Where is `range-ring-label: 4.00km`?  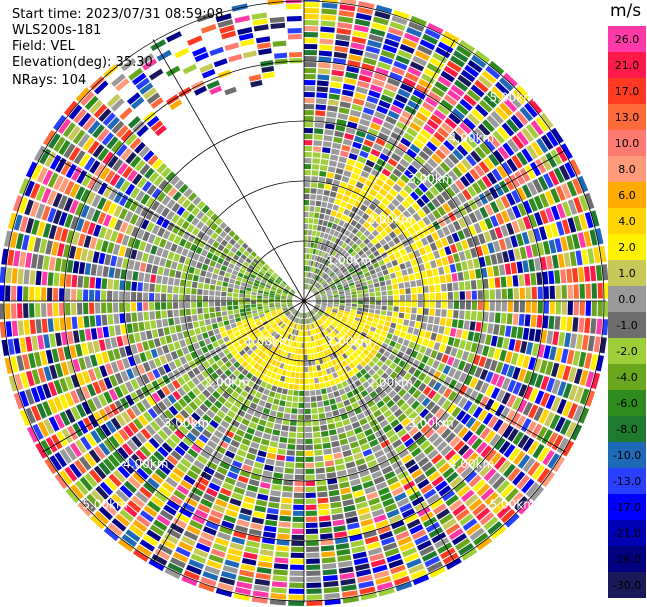 range-ring-label: 4.00km is located at coordinates (471, 138).